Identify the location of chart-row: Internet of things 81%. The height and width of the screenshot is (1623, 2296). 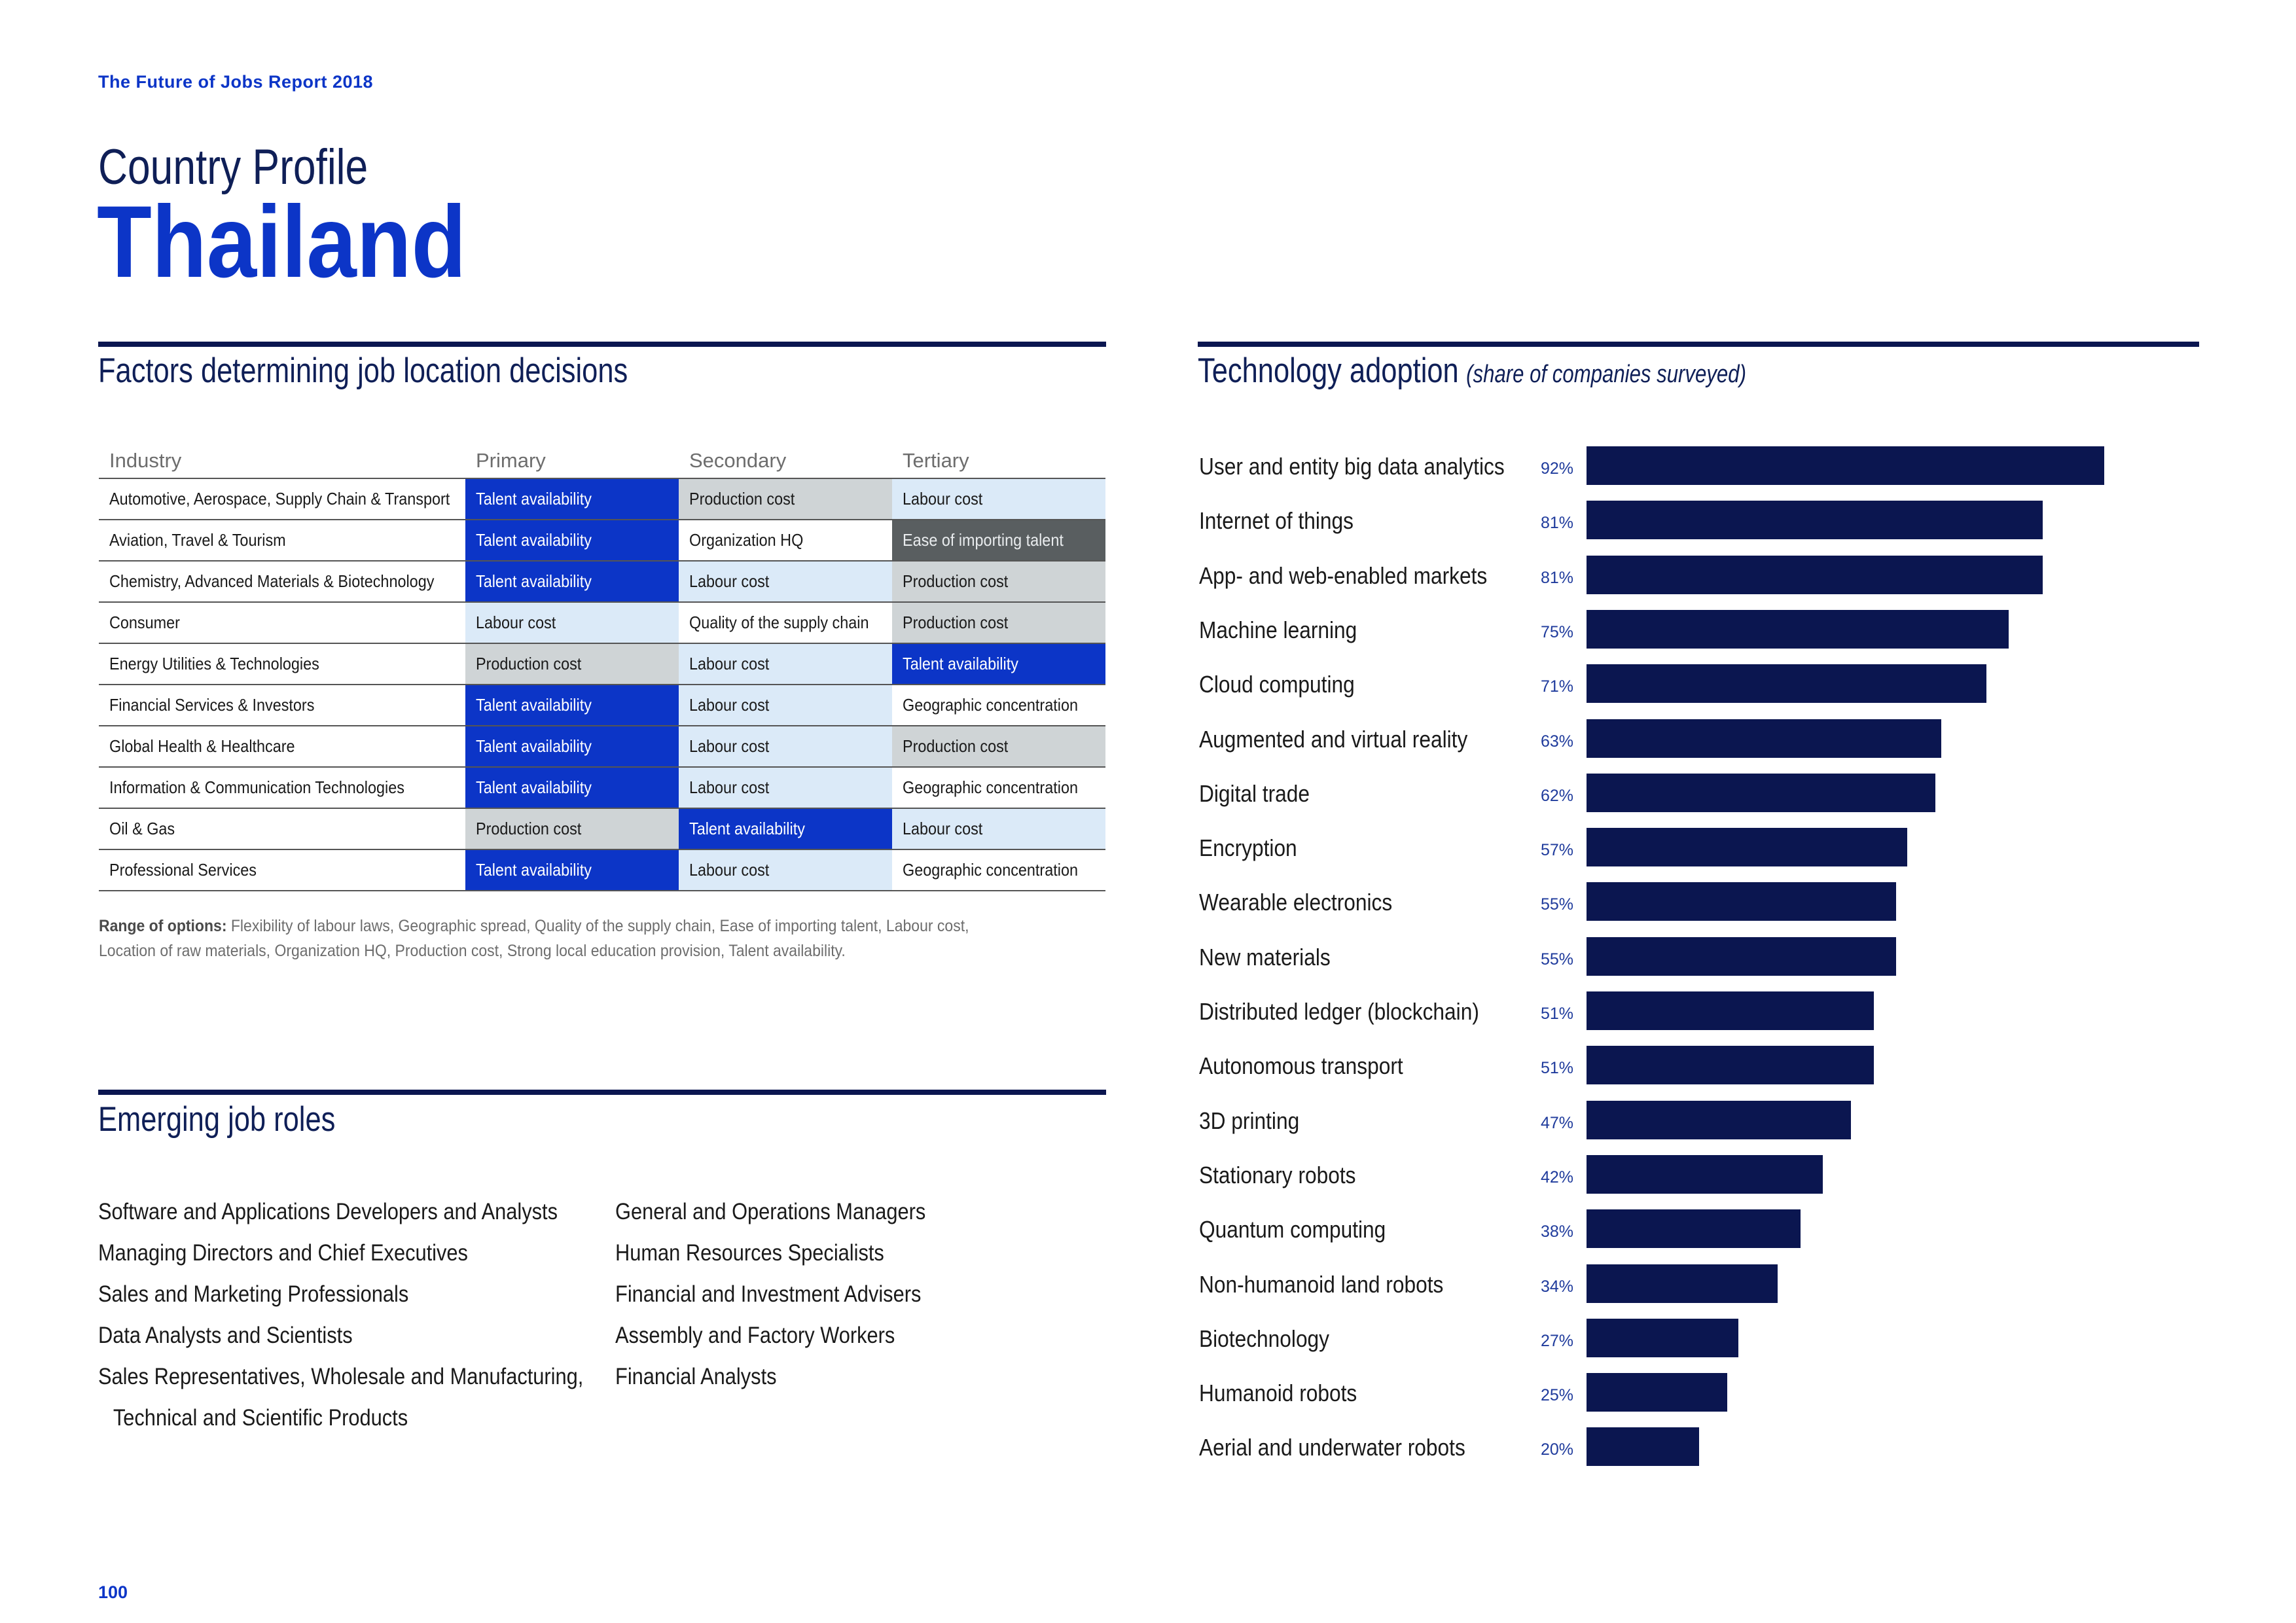
(1707, 521).